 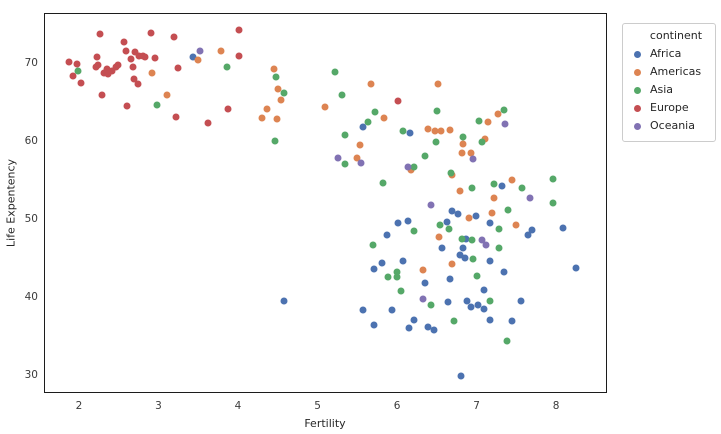 I want to click on legend-label: Europe, so click(x=669, y=107).